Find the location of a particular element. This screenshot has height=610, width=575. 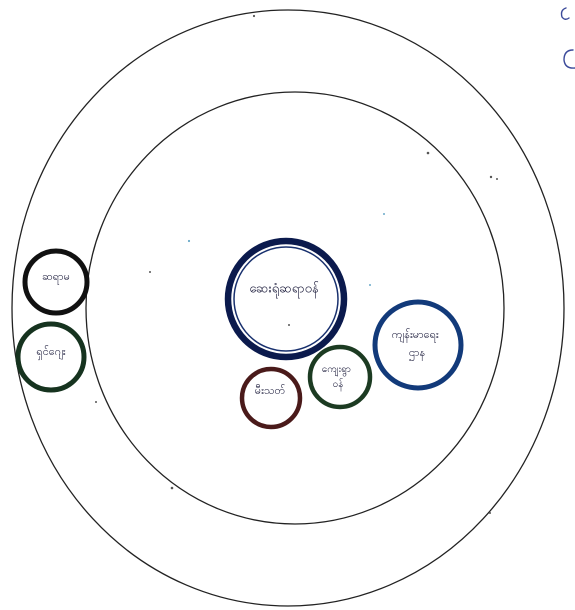

margin-mark-top is located at coordinates (565, 13).